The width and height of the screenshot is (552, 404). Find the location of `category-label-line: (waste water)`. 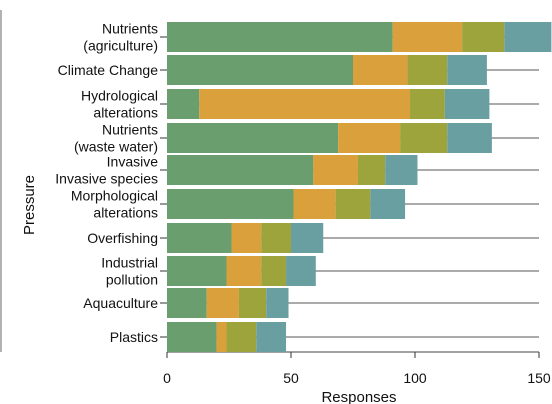

category-label-line: (waste water) is located at coordinates (116, 147).